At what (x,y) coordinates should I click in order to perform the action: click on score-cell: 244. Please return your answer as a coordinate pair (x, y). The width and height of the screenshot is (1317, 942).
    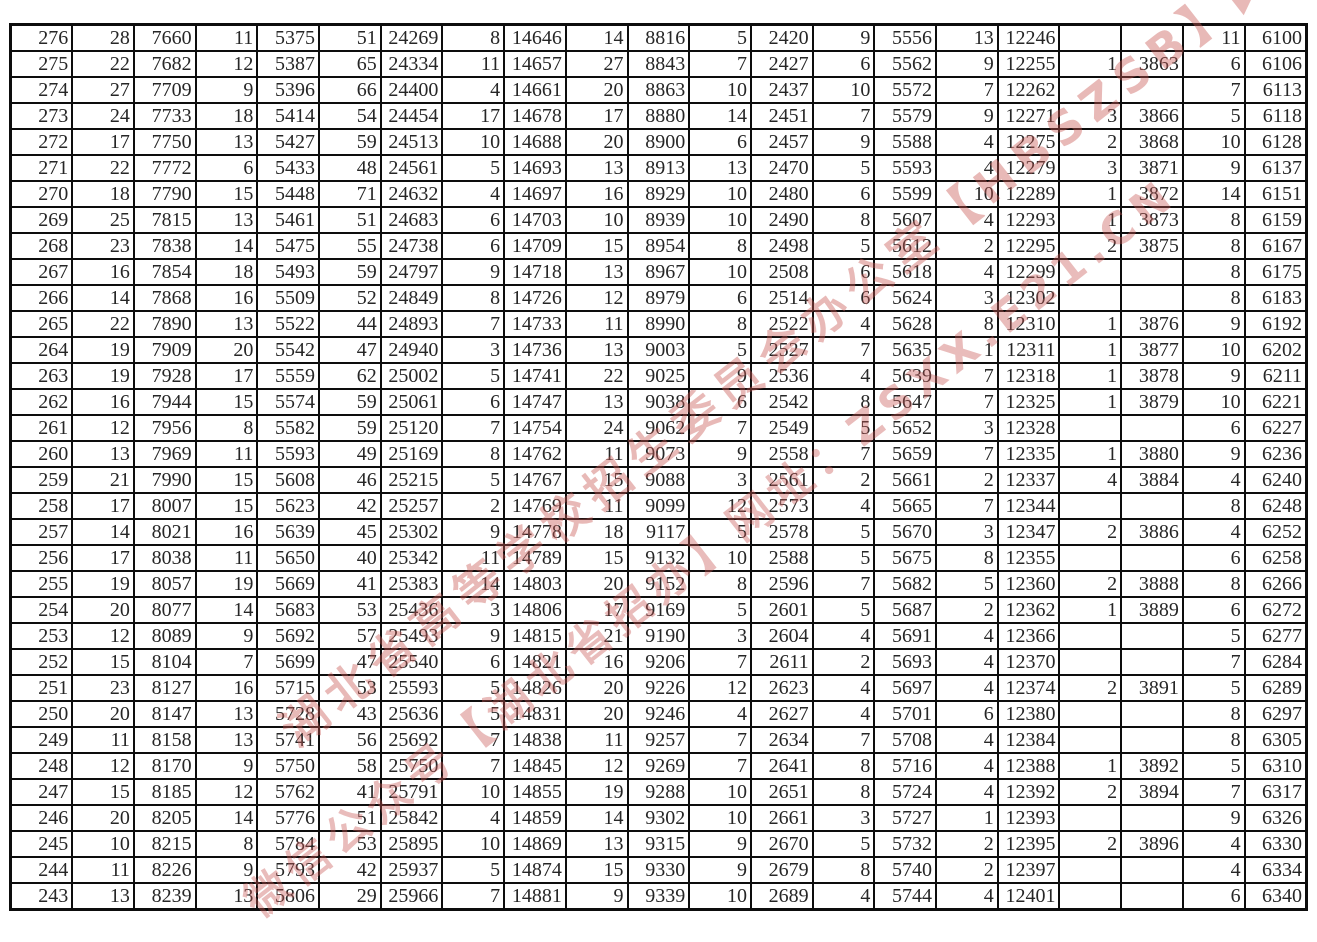
    Looking at the image, I should click on (41, 870).